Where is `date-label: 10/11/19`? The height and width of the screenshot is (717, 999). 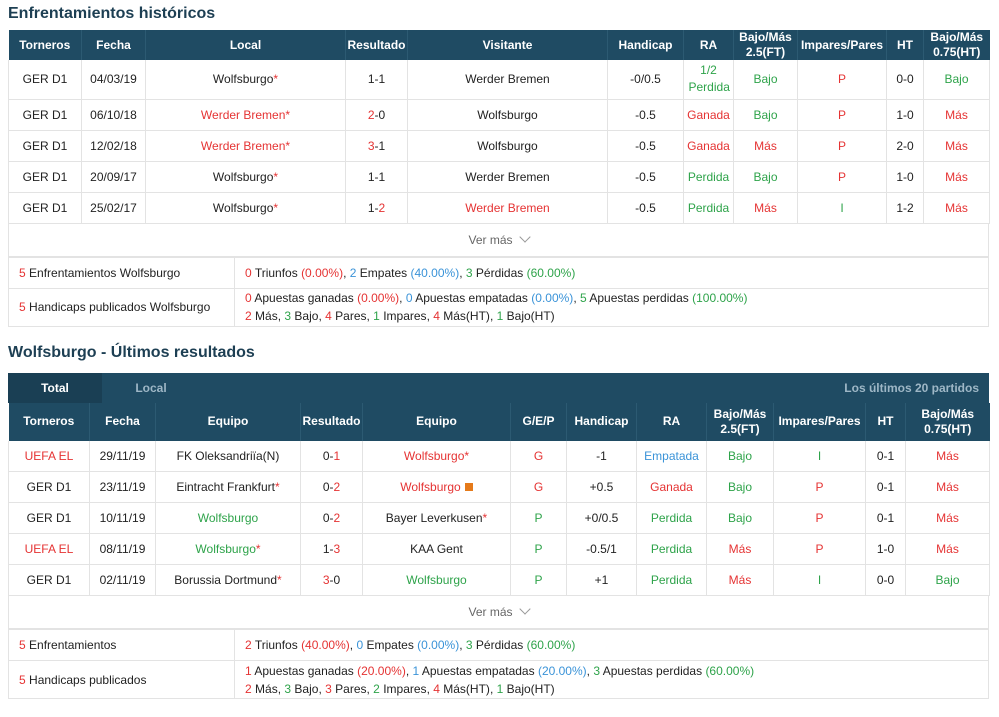 date-label: 10/11/19 is located at coordinates (122, 518).